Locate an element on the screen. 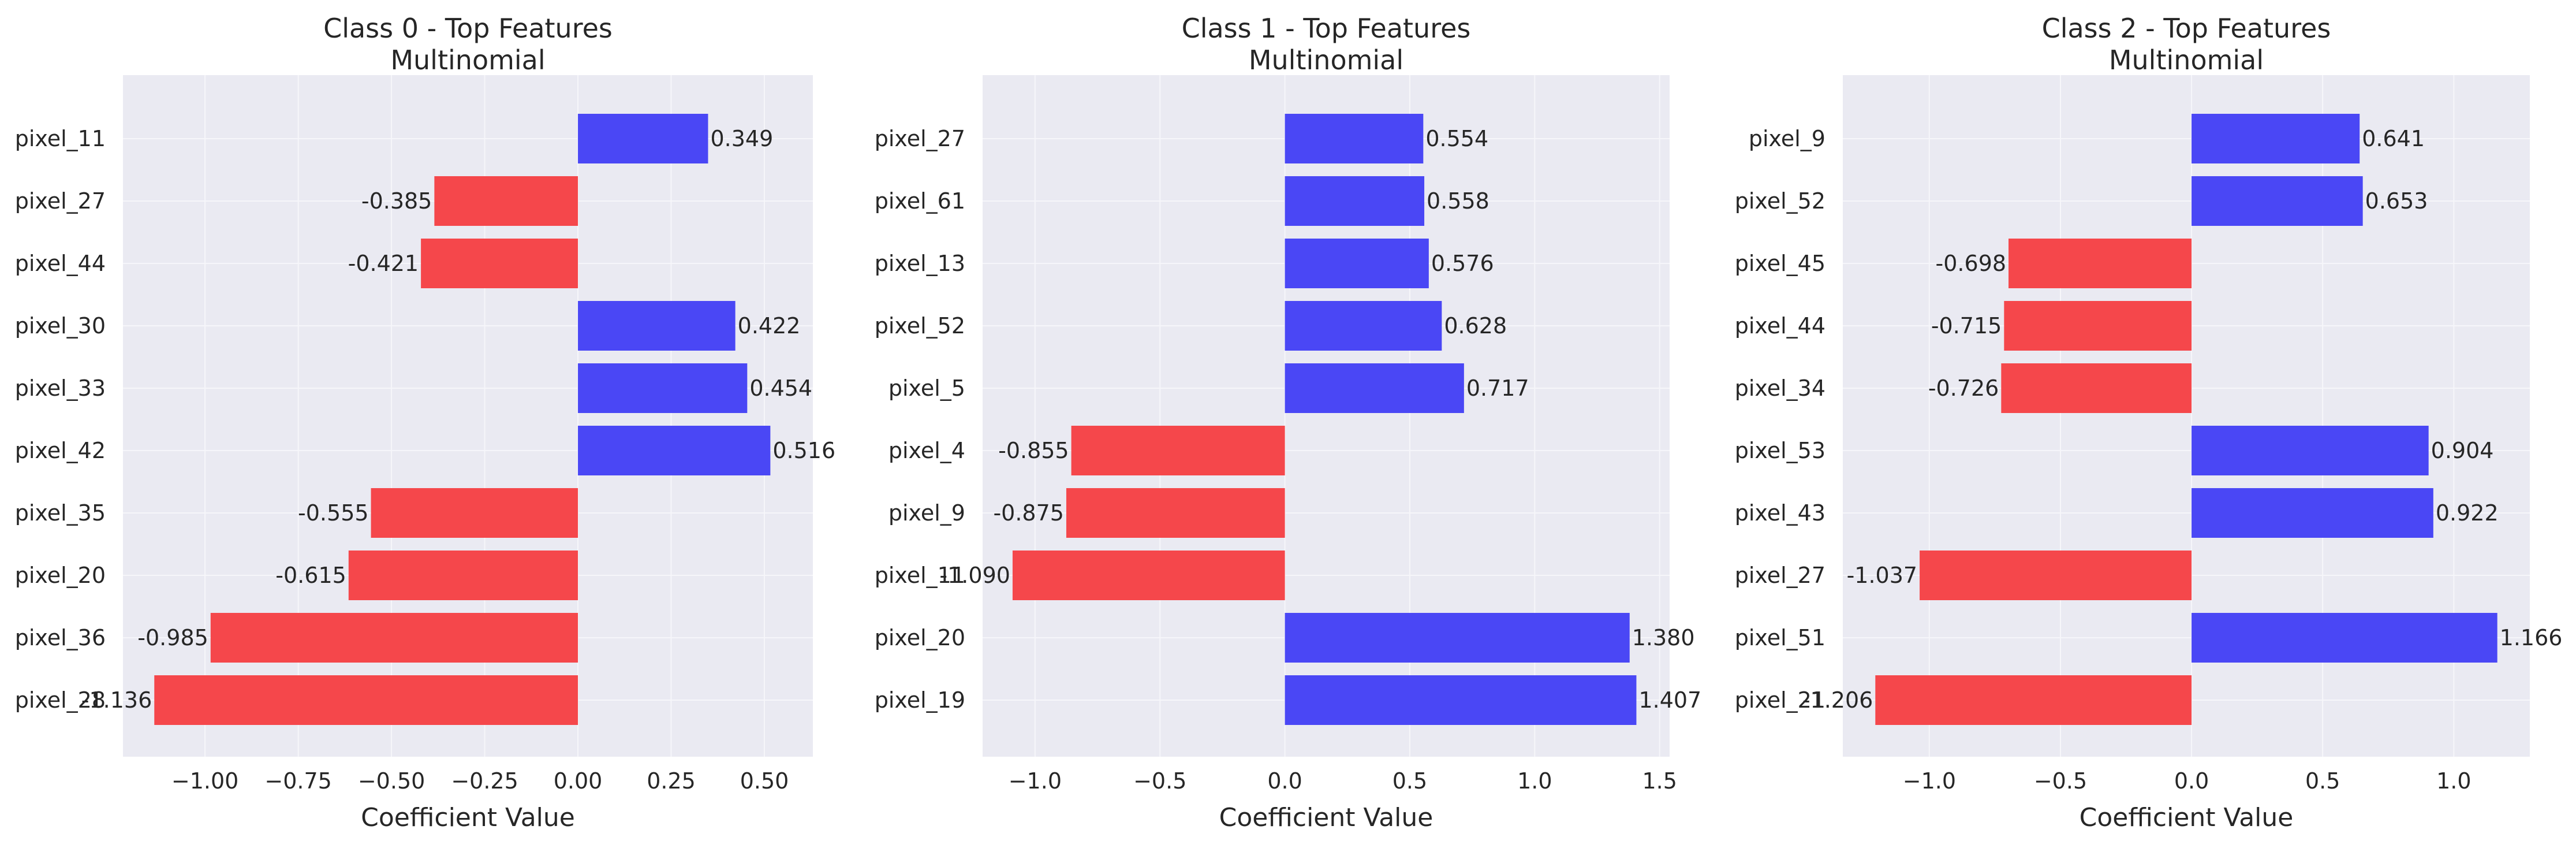 The height and width of the screenshot is (848, 2576). x-tick-label: 0.0 is located at coordinates (1284, 781).